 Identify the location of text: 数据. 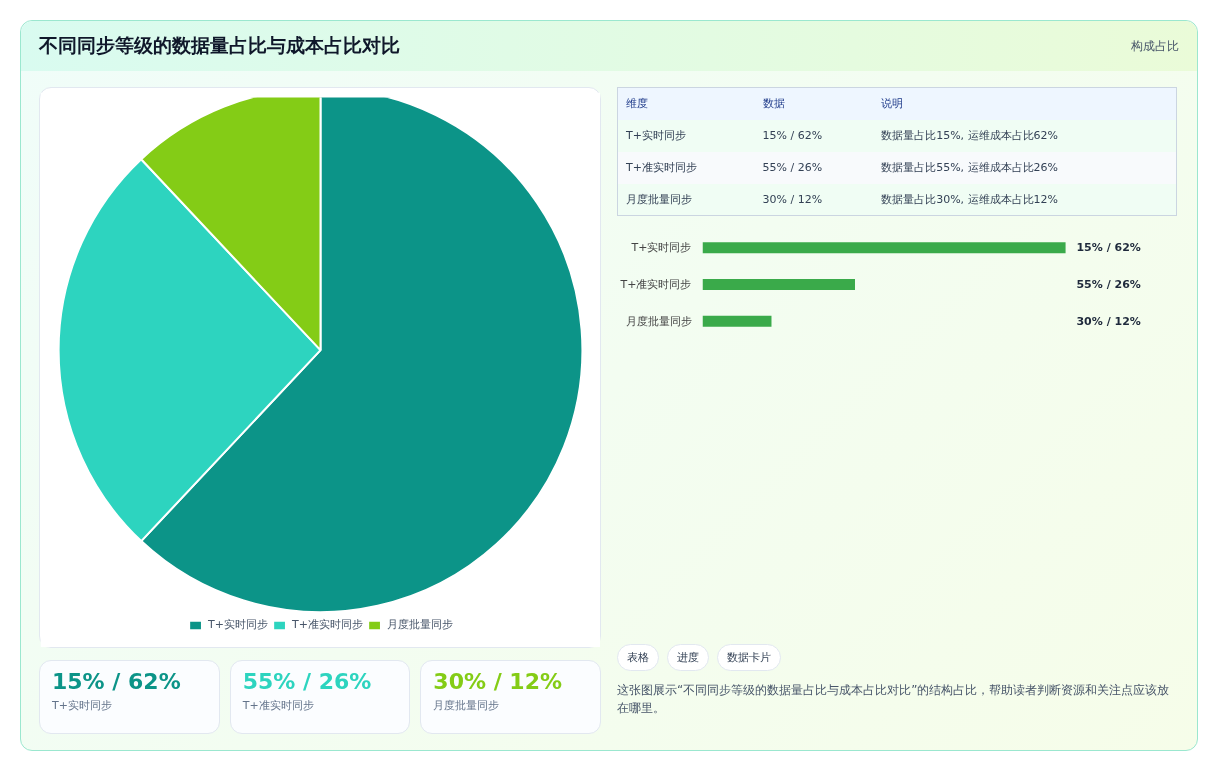
(773, 104).